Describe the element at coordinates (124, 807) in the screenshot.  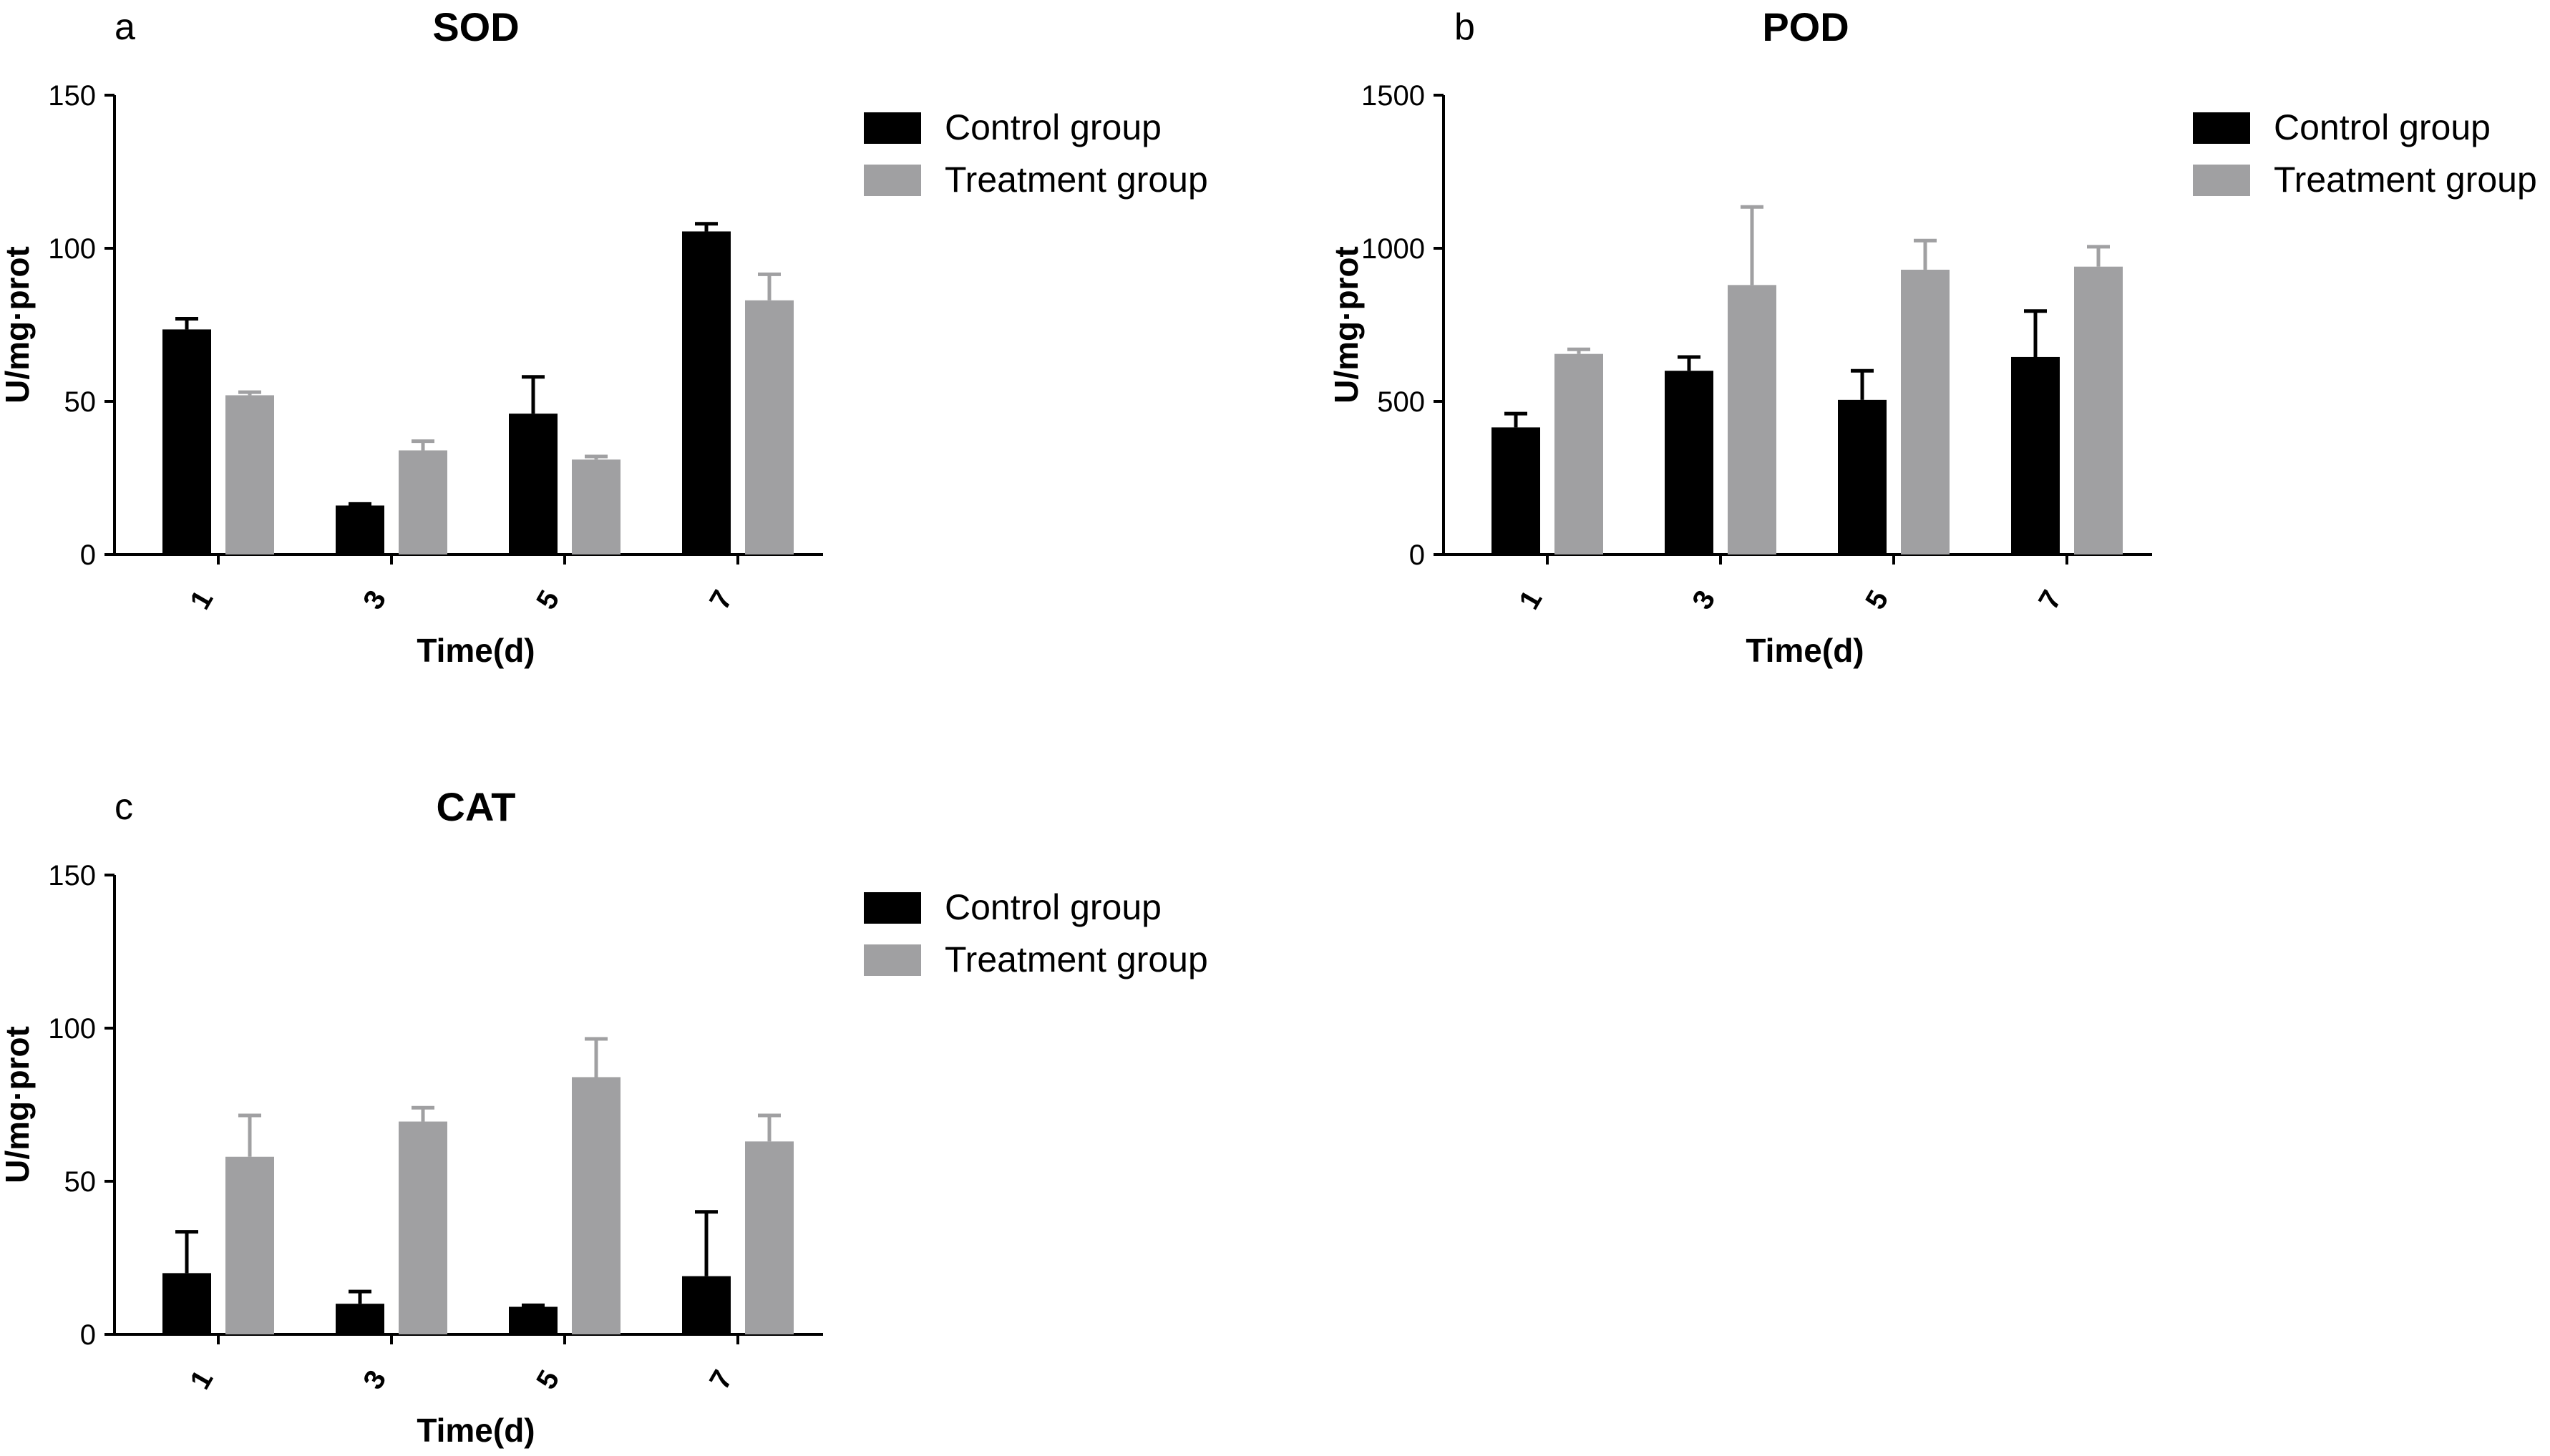
I see `panel-letter: c` at that location.